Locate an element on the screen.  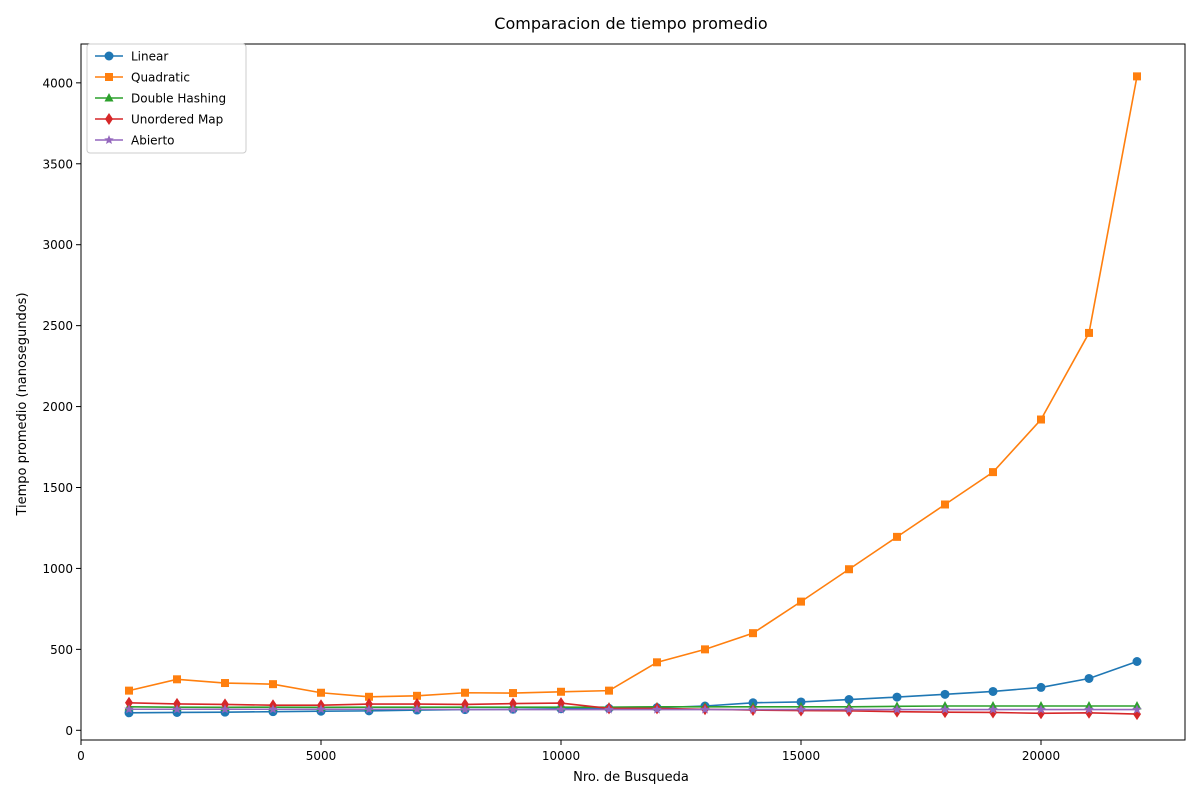
y-tick-label: 3500 is located at coordinates (57, 164).